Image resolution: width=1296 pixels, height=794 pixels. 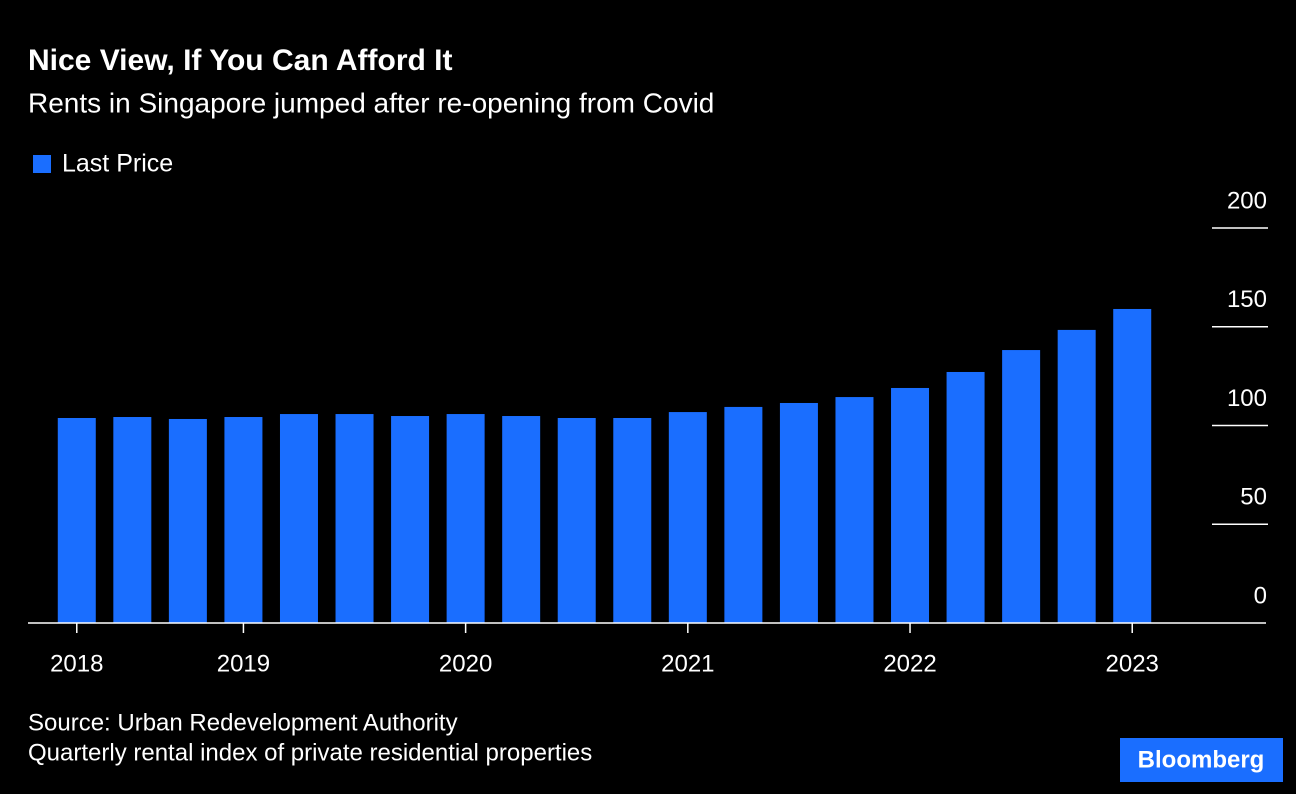 I want to click on x-tick-label: 2019, so click(x=243, y=663).